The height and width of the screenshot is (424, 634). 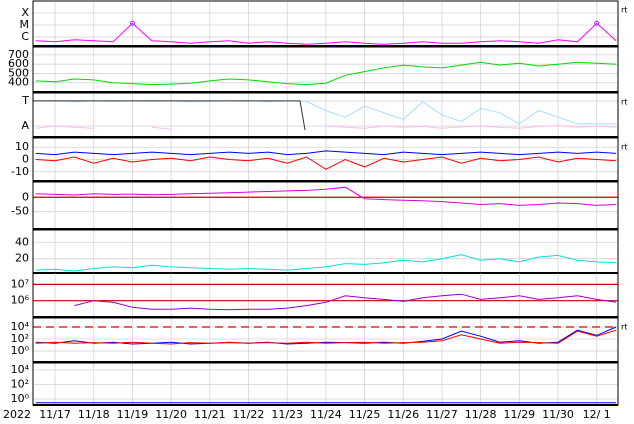 I want to click on x-tick-label: 11/17, so click(x=55, y=414).